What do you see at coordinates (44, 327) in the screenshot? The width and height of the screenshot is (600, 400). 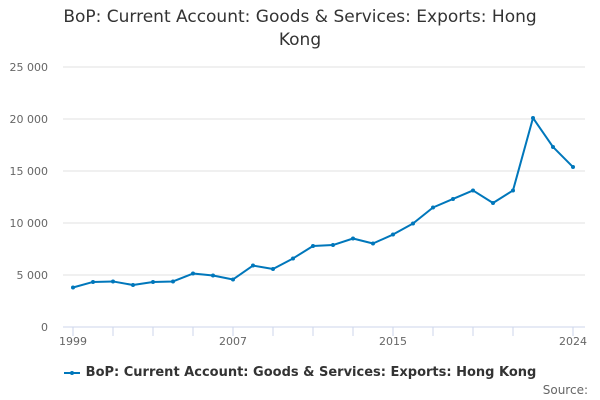 I see `y-axis-tick-label: 0` at bounding box center [44, 327].